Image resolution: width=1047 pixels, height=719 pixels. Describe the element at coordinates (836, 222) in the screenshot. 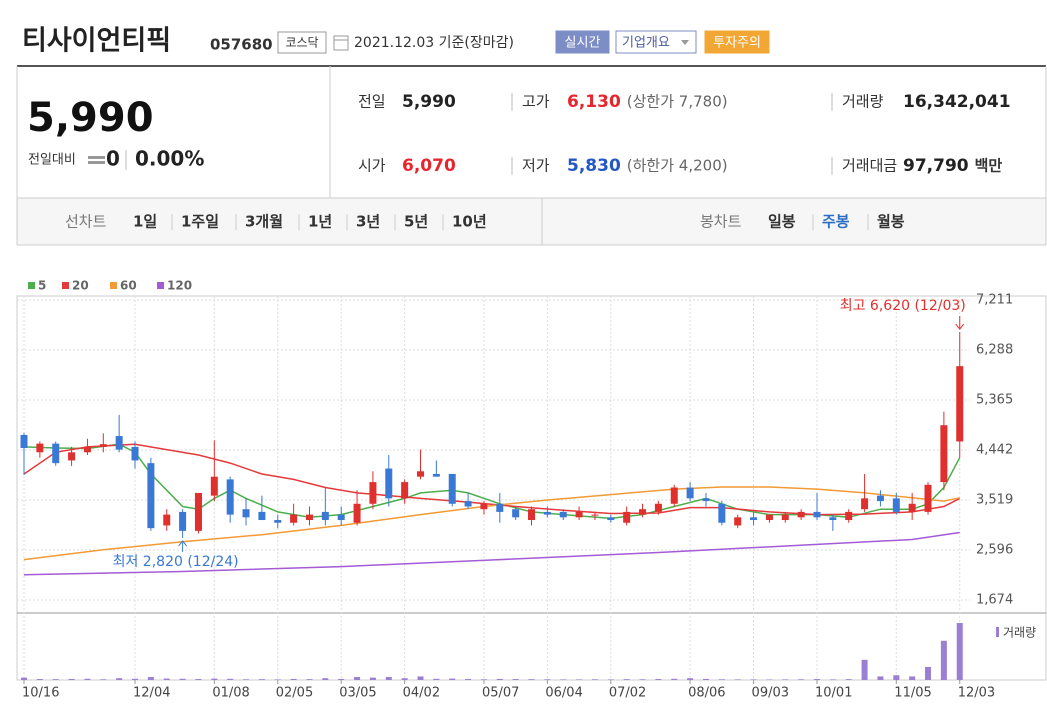

I see `tab-option: 주봉` at that location.